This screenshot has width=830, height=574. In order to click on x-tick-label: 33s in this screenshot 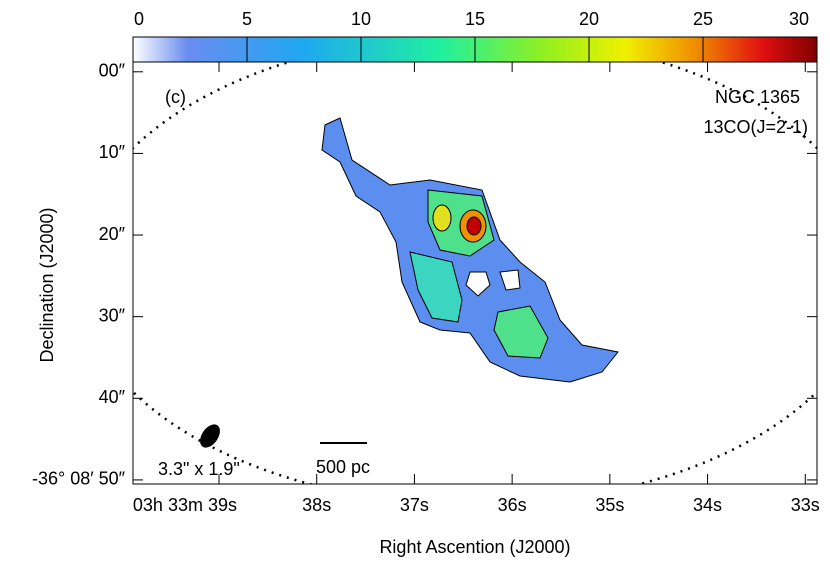, I will do `click(805, 505)`.